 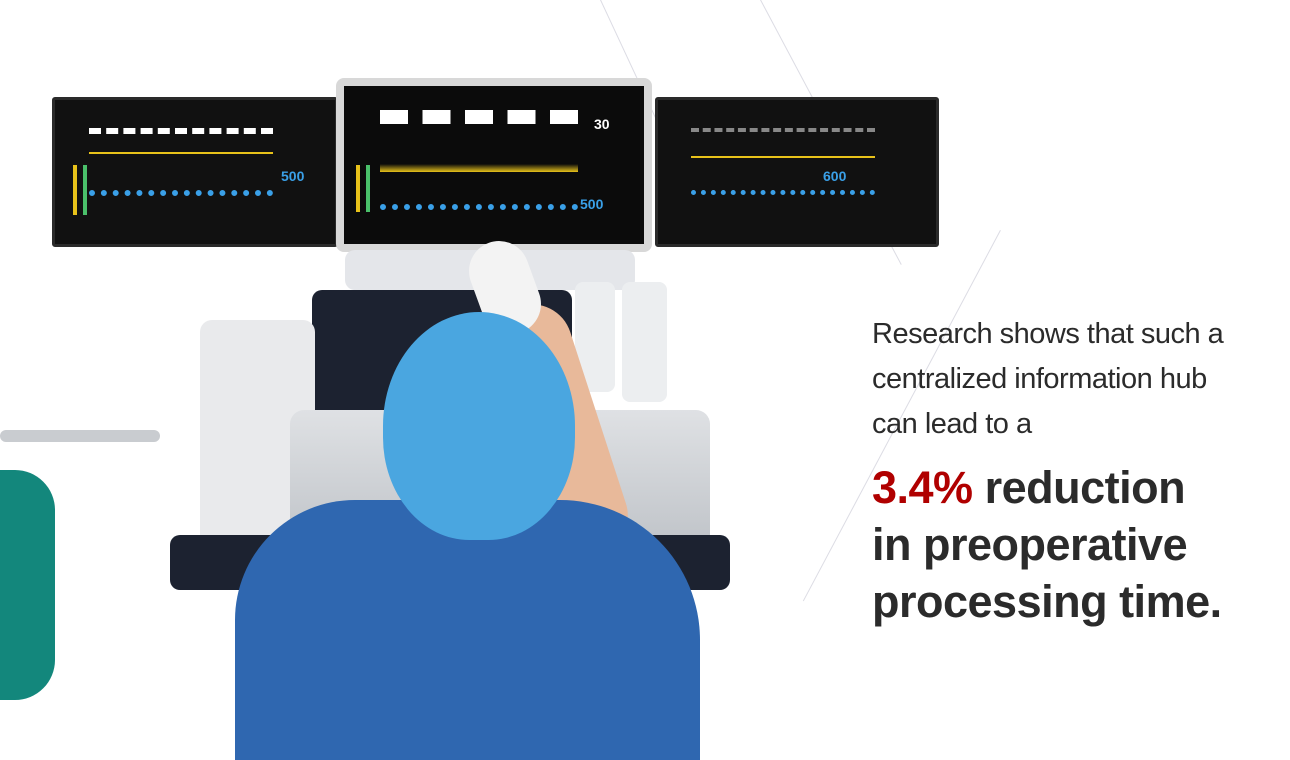 I want to click on right-monitor: 600, so click(x=797, y=172).